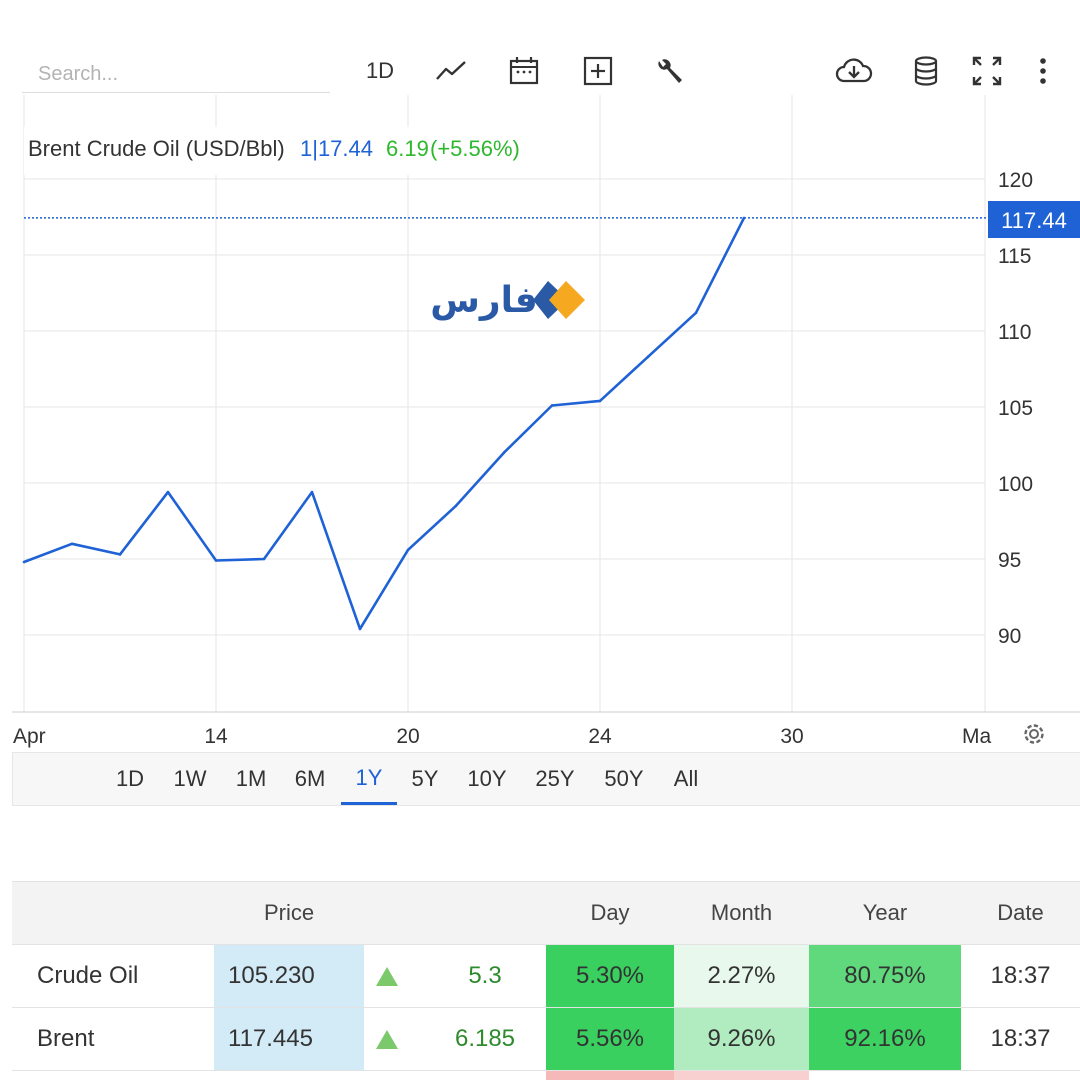 The height and width of the screenshot is (1080, 1080). I want to click on range-tab-1d: 1D, so click(130, 778).